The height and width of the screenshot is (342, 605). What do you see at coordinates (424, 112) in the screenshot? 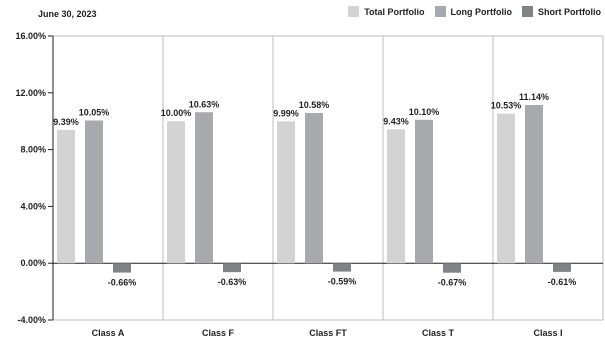
I see `data-label-long: 10.10%` at bounding box center [424, 112].